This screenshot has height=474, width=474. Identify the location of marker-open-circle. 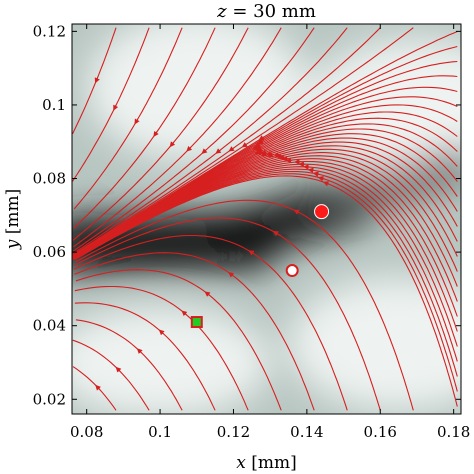
(292, 271).